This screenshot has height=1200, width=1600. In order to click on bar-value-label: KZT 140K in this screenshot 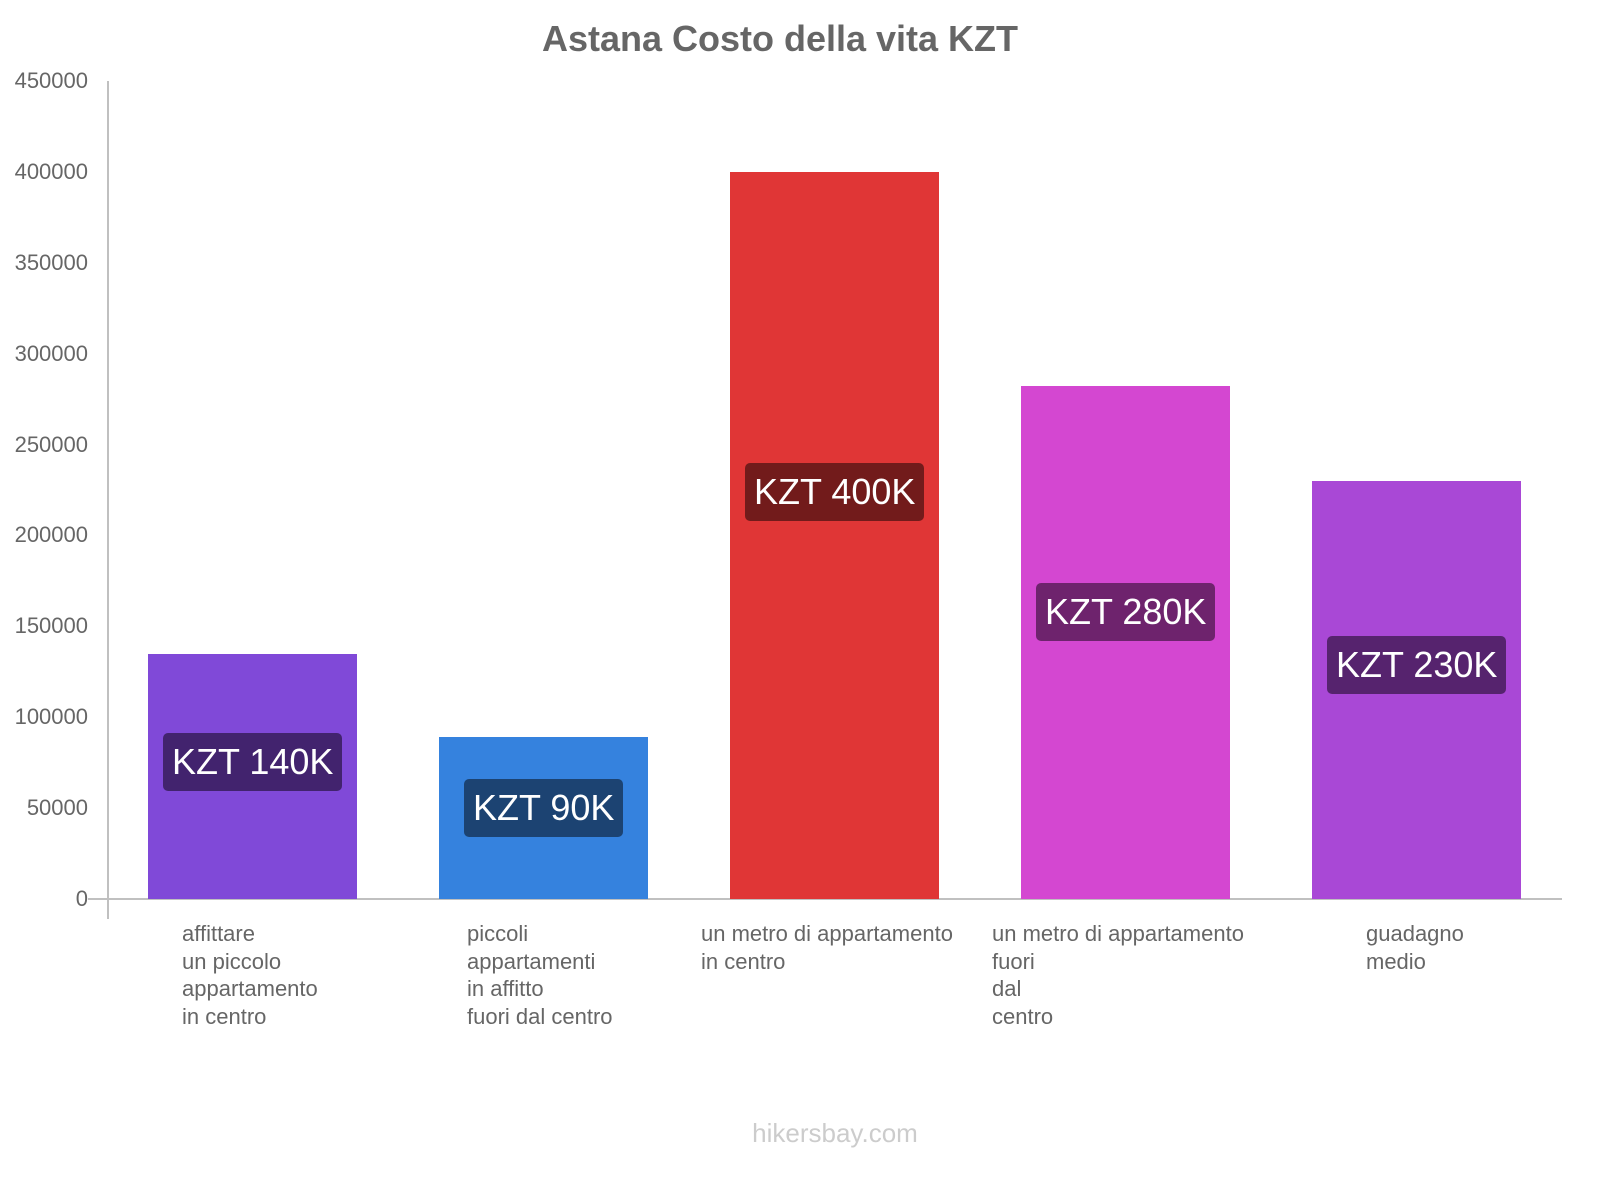, I will do `click(253, 761)`.